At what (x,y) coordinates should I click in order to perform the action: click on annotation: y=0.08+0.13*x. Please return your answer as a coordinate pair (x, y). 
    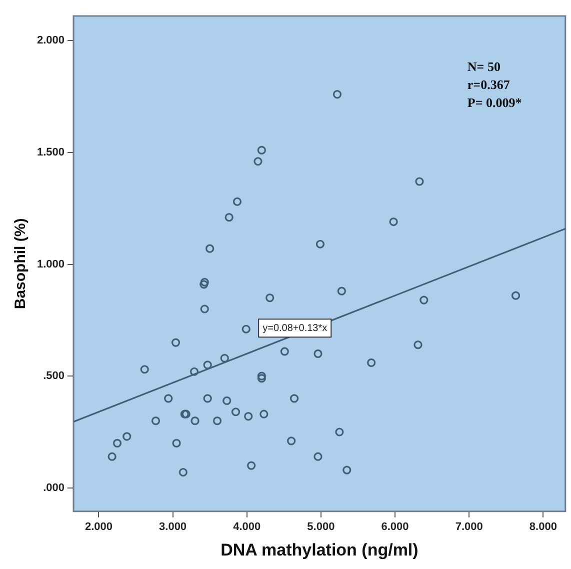
    Looking at the image, I should click on (295, 328).